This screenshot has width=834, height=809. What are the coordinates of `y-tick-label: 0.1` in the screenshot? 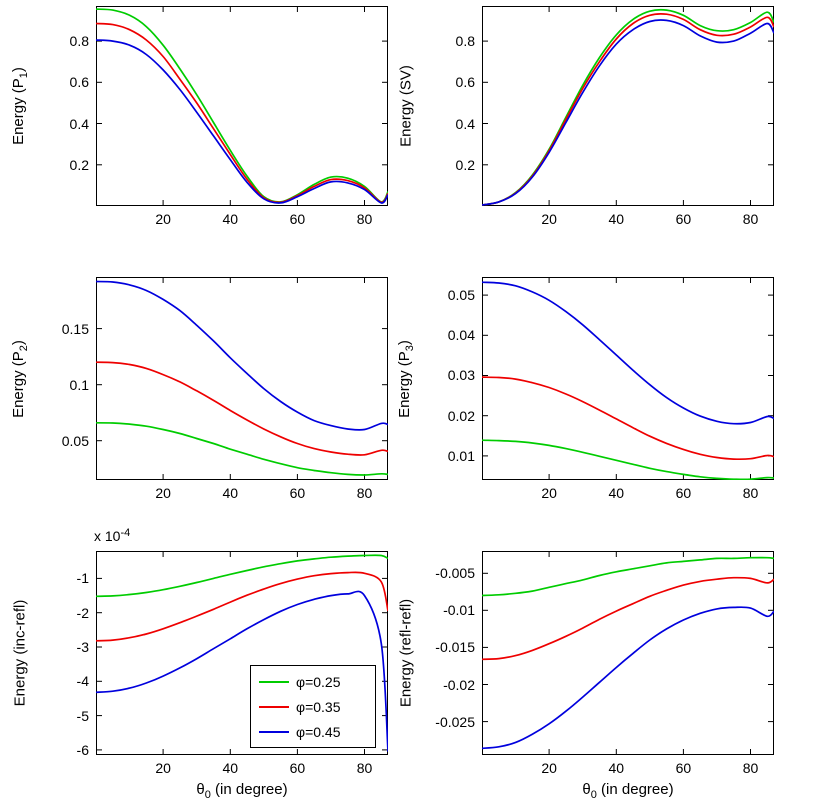 It's located at (79, 384).